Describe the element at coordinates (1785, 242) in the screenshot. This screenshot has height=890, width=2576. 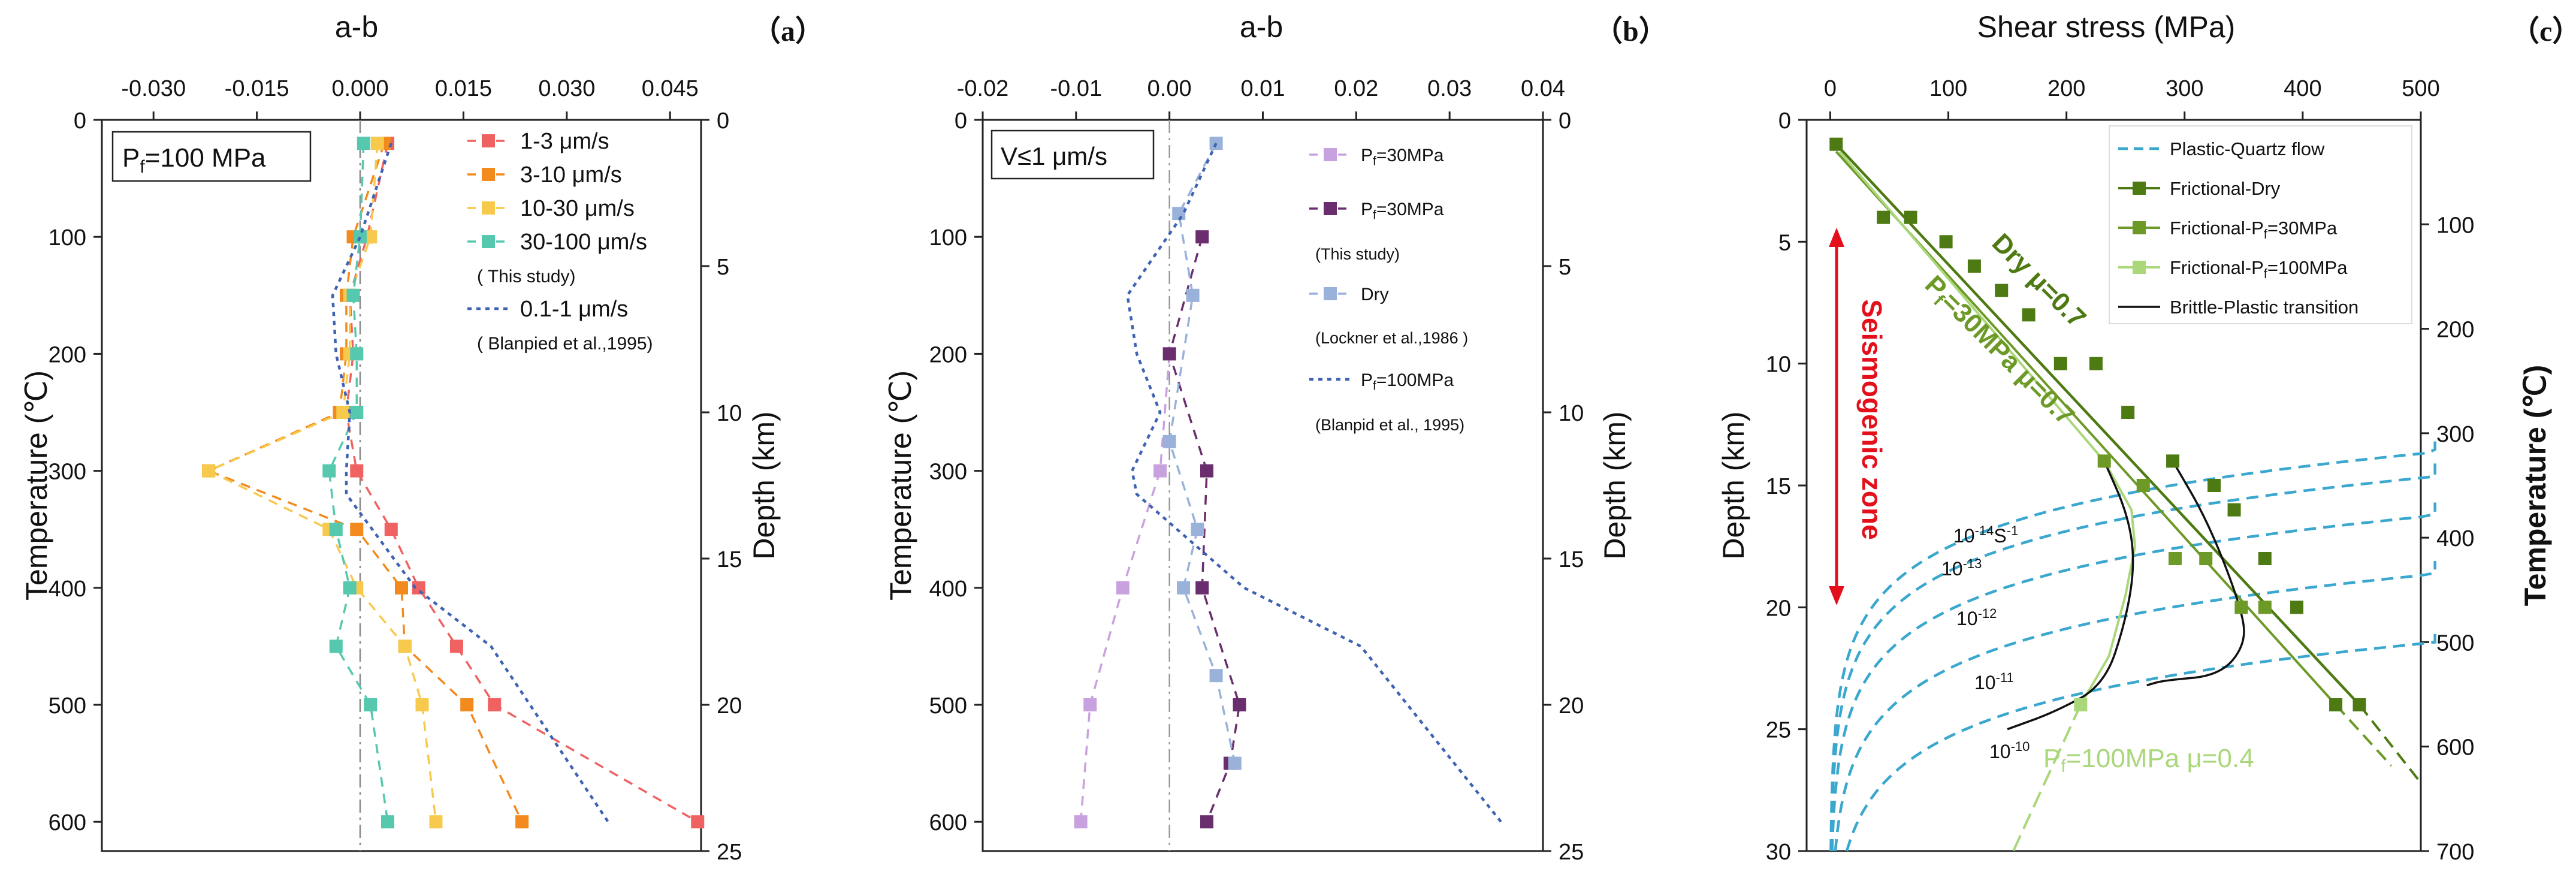
I see `y-tick-label: 5` at that location.